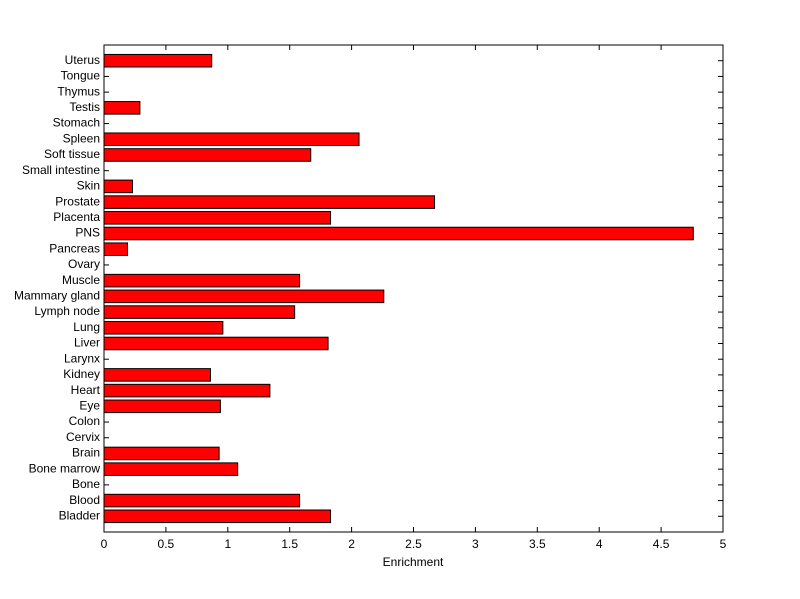 This screenshot has height=599, width=800. Describe the element at coordinates (289, 544) in the screenshot. I see `x-tick-label: 1.5` at that location.